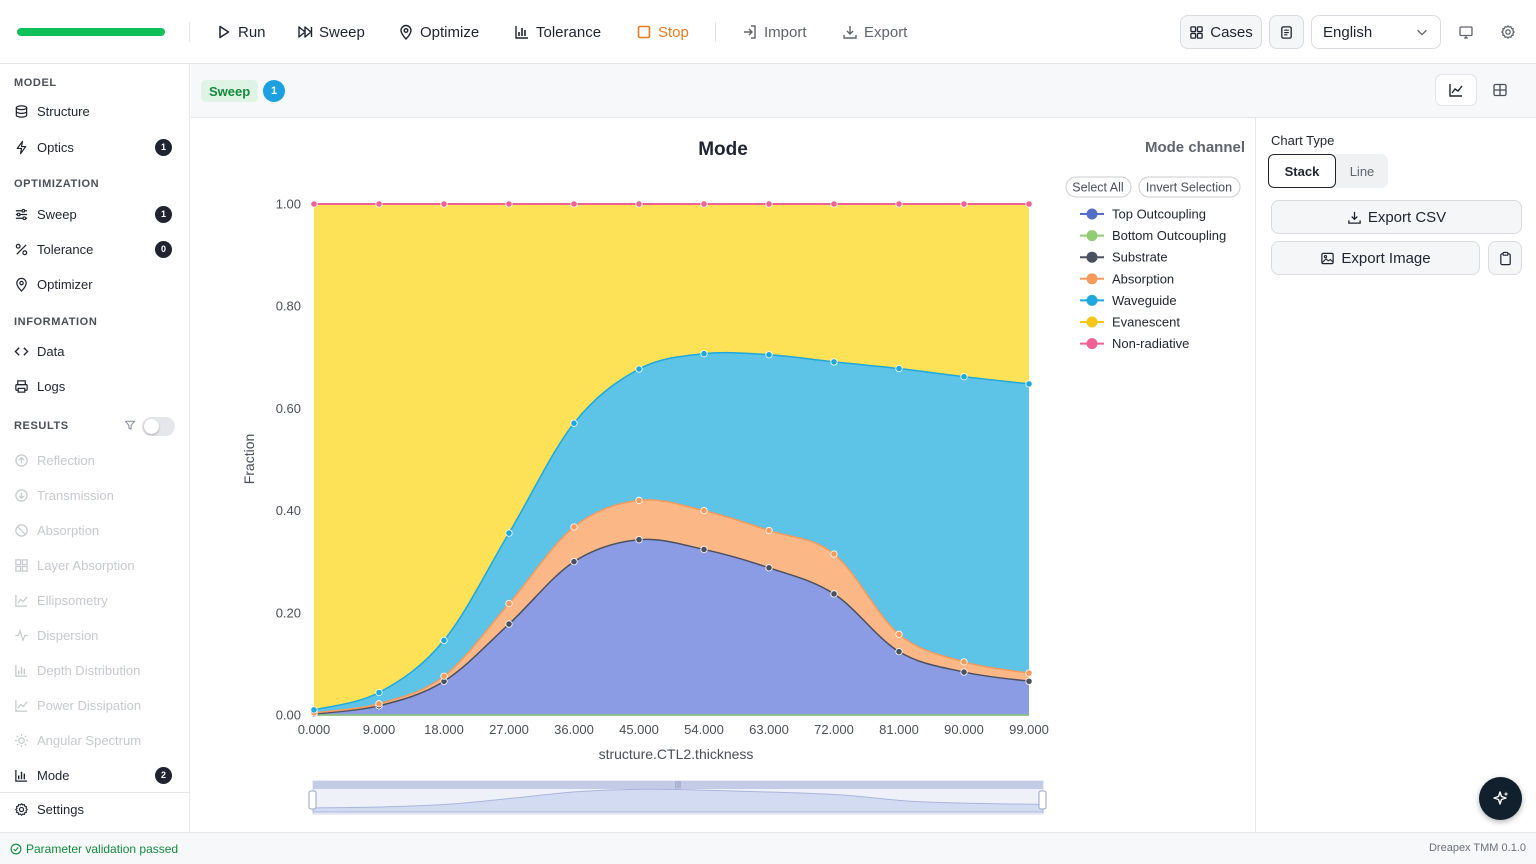 The image size is (1536, 864). Describe the element at coordinates (1098, 187) in the screenshot. I see `select-all-button: Select All` at that location.